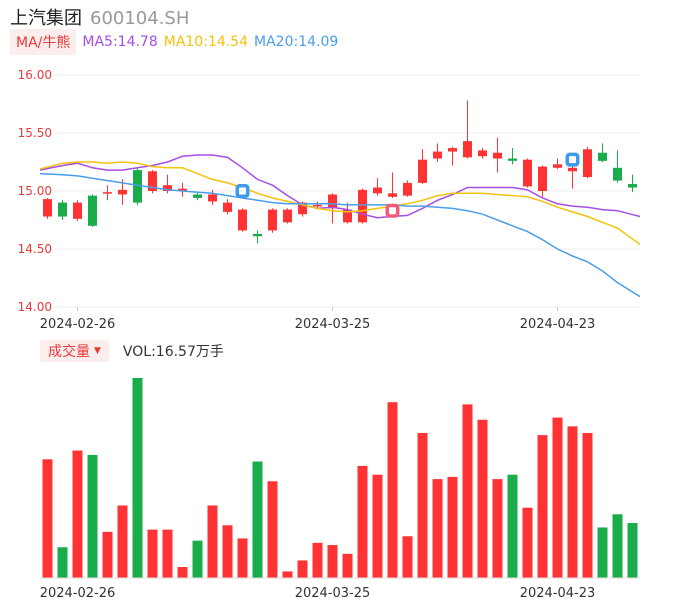  What do you see at coordinates (333, 324) in the screenshot?
I see `date-label: 2024-03-25` at bounding box center [333, 324].